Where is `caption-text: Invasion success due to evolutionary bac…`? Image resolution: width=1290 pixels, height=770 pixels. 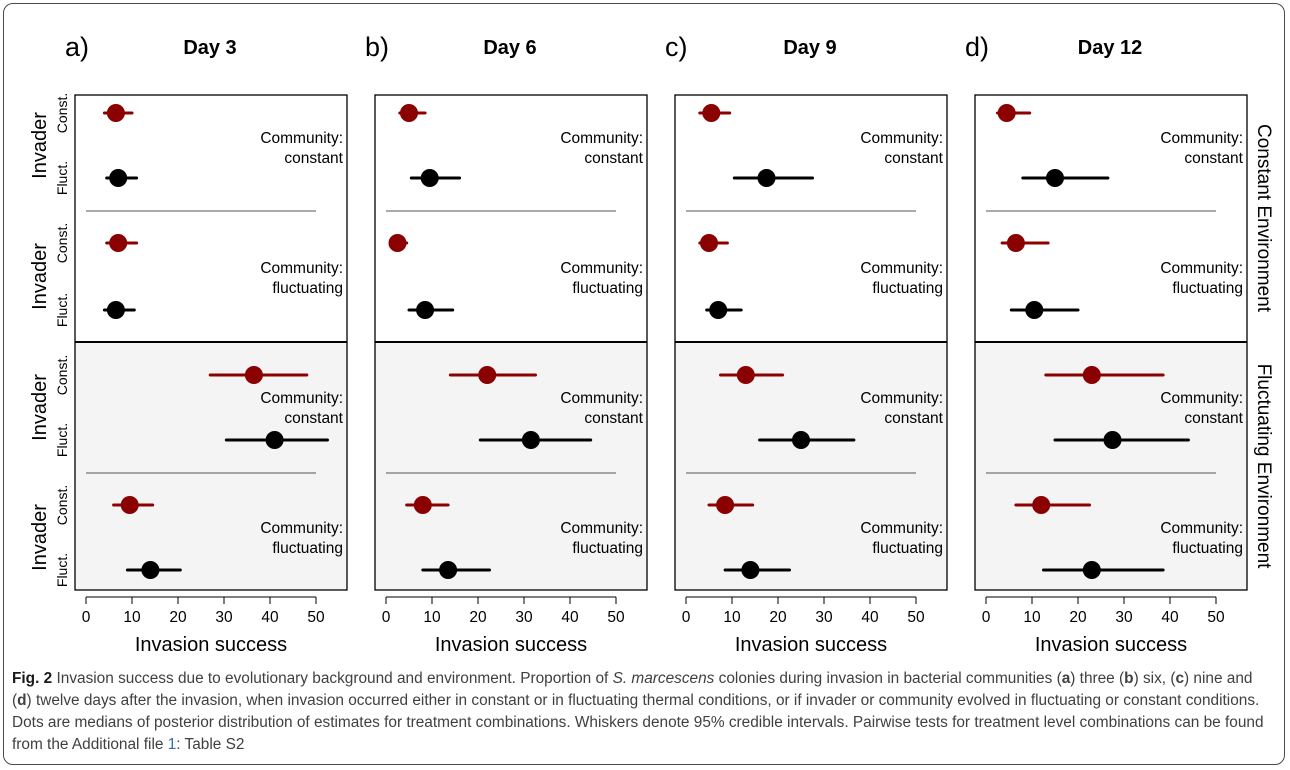
caption-text: Invasion success due to evolutionary bac… is located at coordinates (332, 678).